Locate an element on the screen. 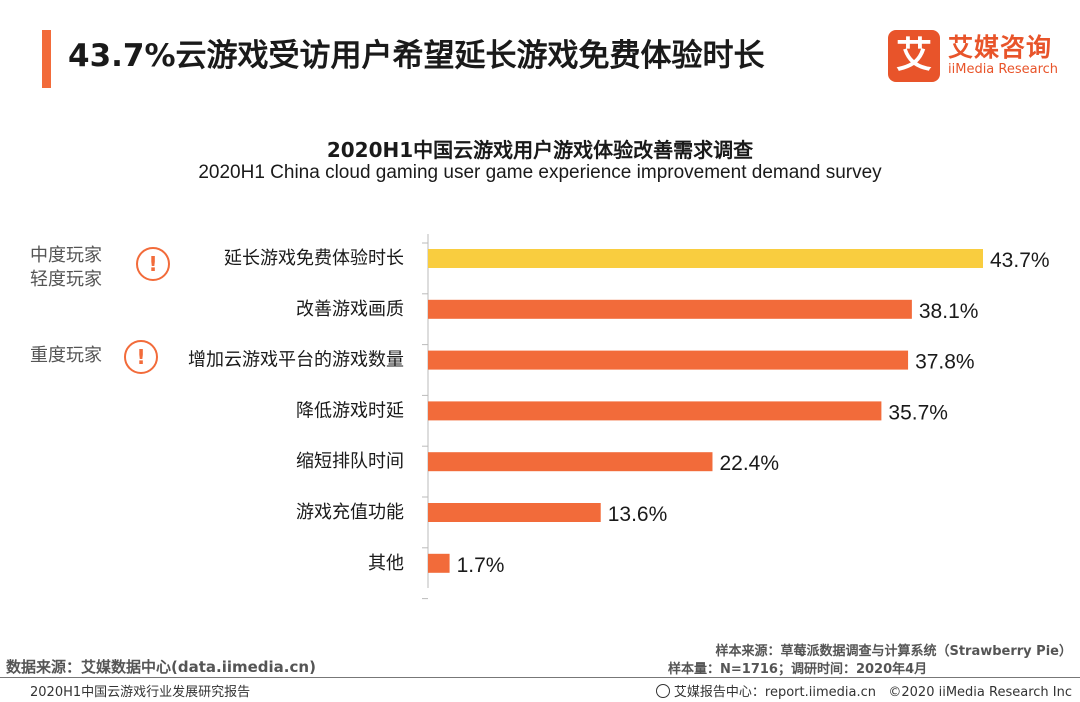 Image resolution: width=1080 pixels, height=702 pixels. chart-title: 2020H1中国云游戏用户游戏体验改善需求调查 is located at coordinates (540, 150).